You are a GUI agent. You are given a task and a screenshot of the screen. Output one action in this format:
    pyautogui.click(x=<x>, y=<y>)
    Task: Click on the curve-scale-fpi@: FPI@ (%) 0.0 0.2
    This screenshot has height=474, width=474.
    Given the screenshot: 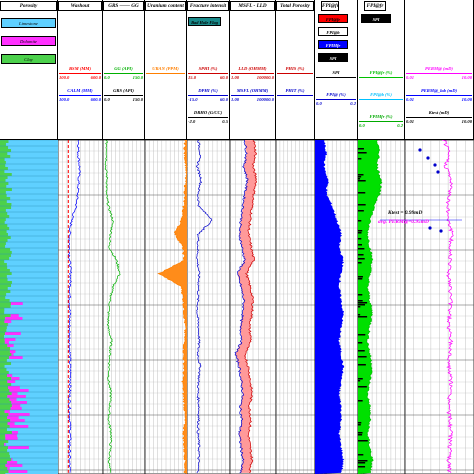 What is the action you would take?
    pyautogui.click(x=336, y=103)
    